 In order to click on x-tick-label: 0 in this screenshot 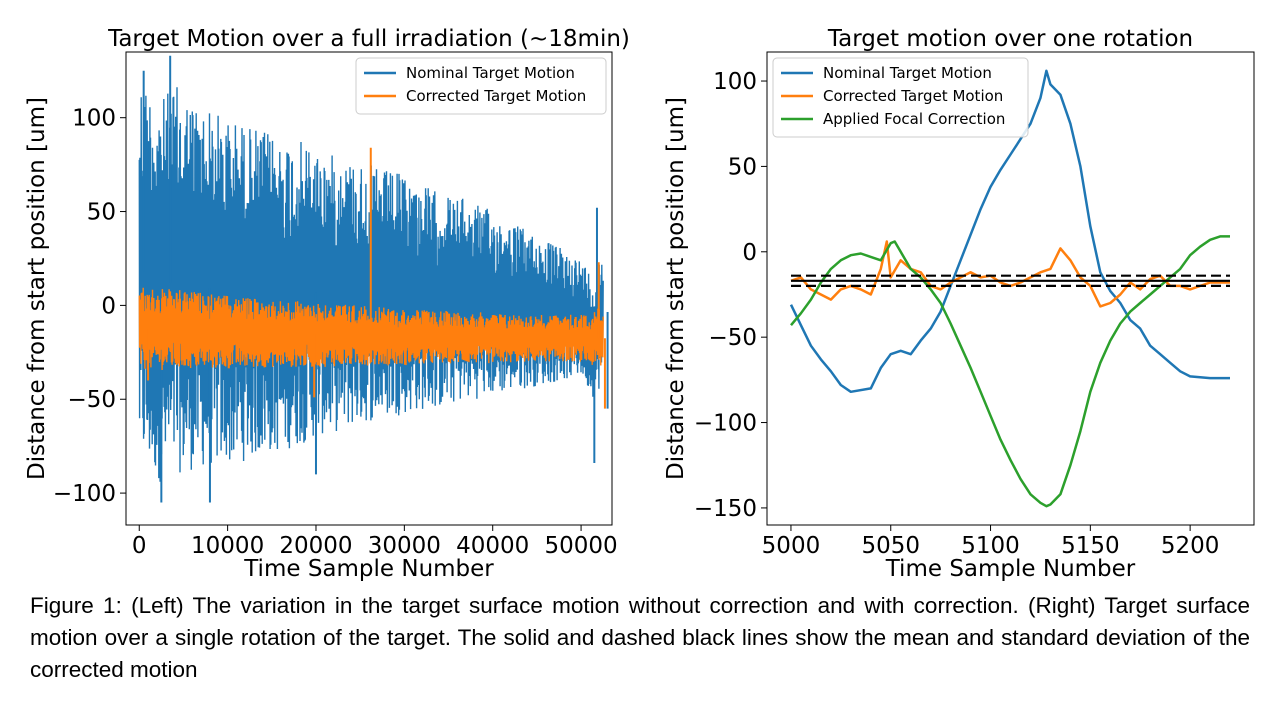, I will do `click(139, 546)`.